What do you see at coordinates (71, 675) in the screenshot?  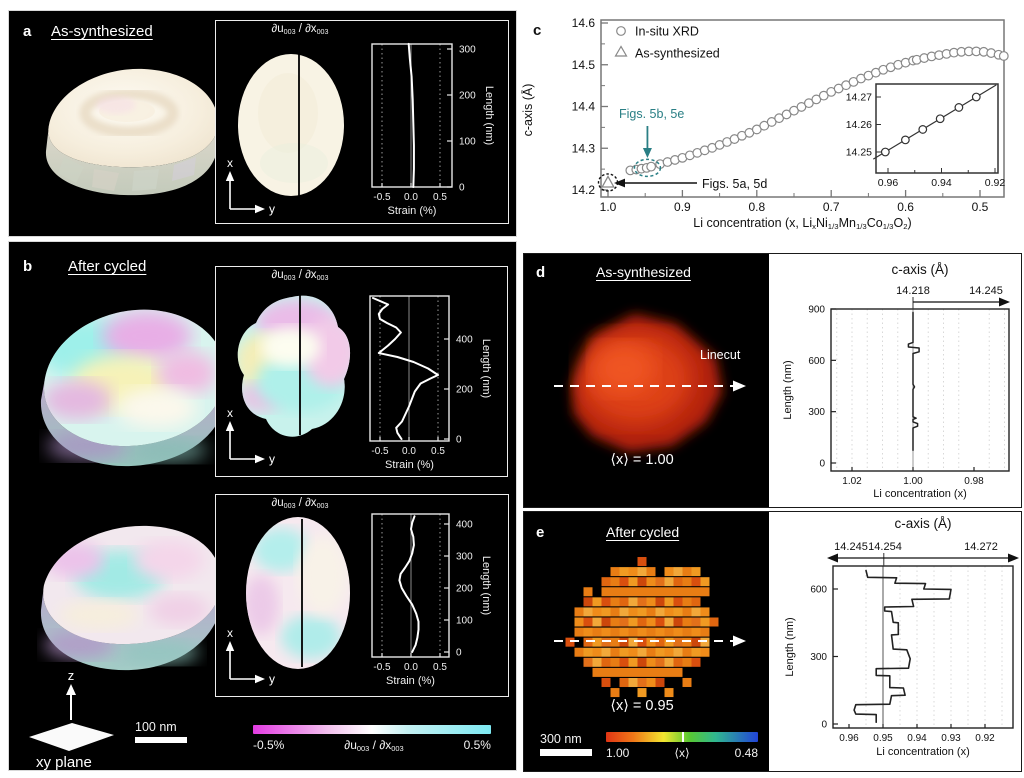 I see `svg-text: z` at bounding box center [71, 675].